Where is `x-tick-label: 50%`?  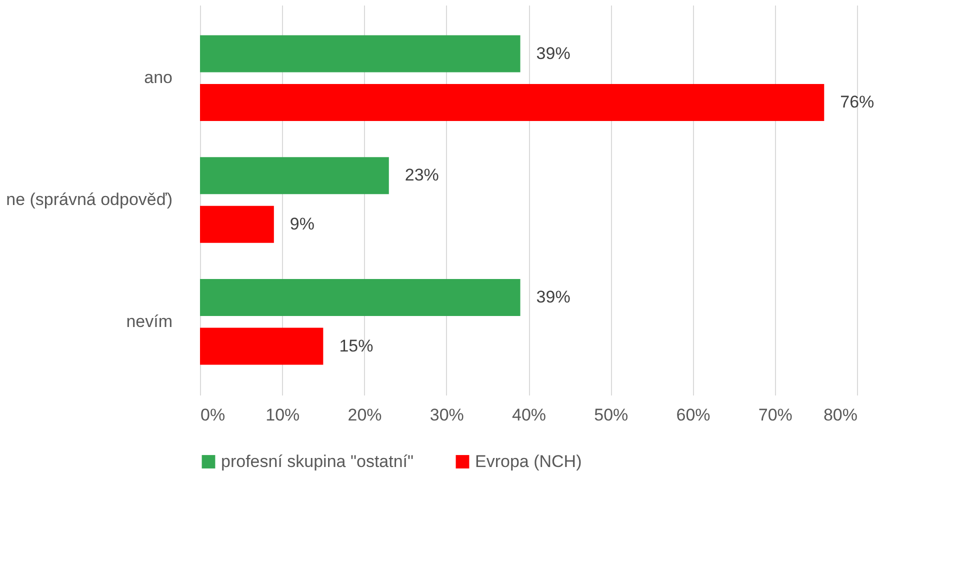
x-tick-label: 50% is located at coordinates (611, 415).